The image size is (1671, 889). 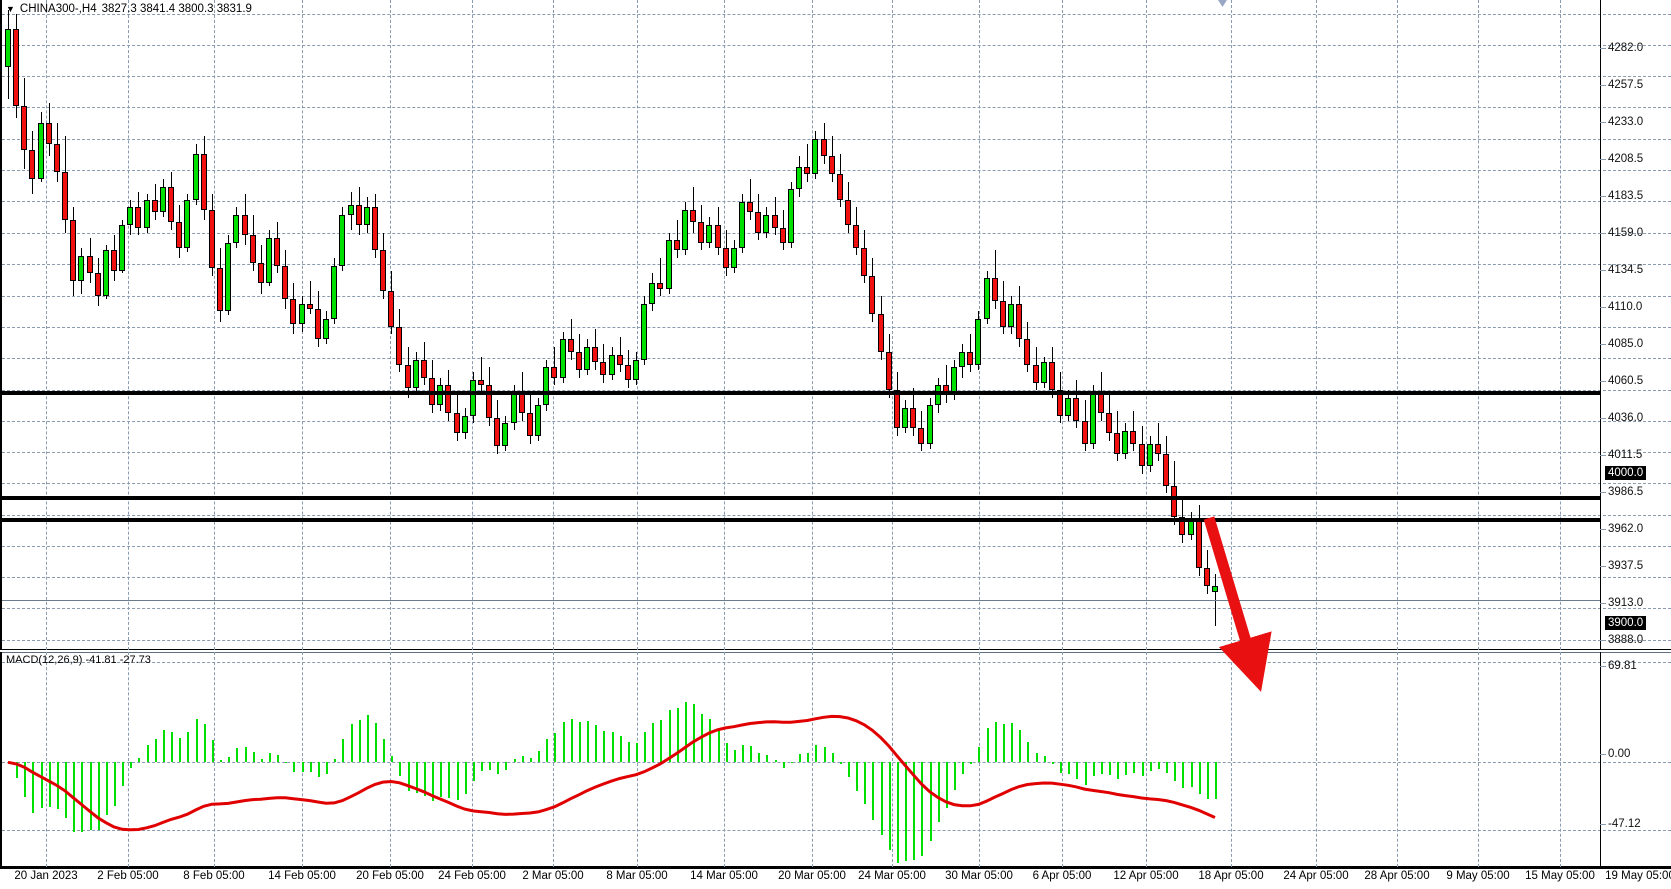 I want to click on time-axis-label: 28 Apr 05:00, so click(x=1397, y=876).